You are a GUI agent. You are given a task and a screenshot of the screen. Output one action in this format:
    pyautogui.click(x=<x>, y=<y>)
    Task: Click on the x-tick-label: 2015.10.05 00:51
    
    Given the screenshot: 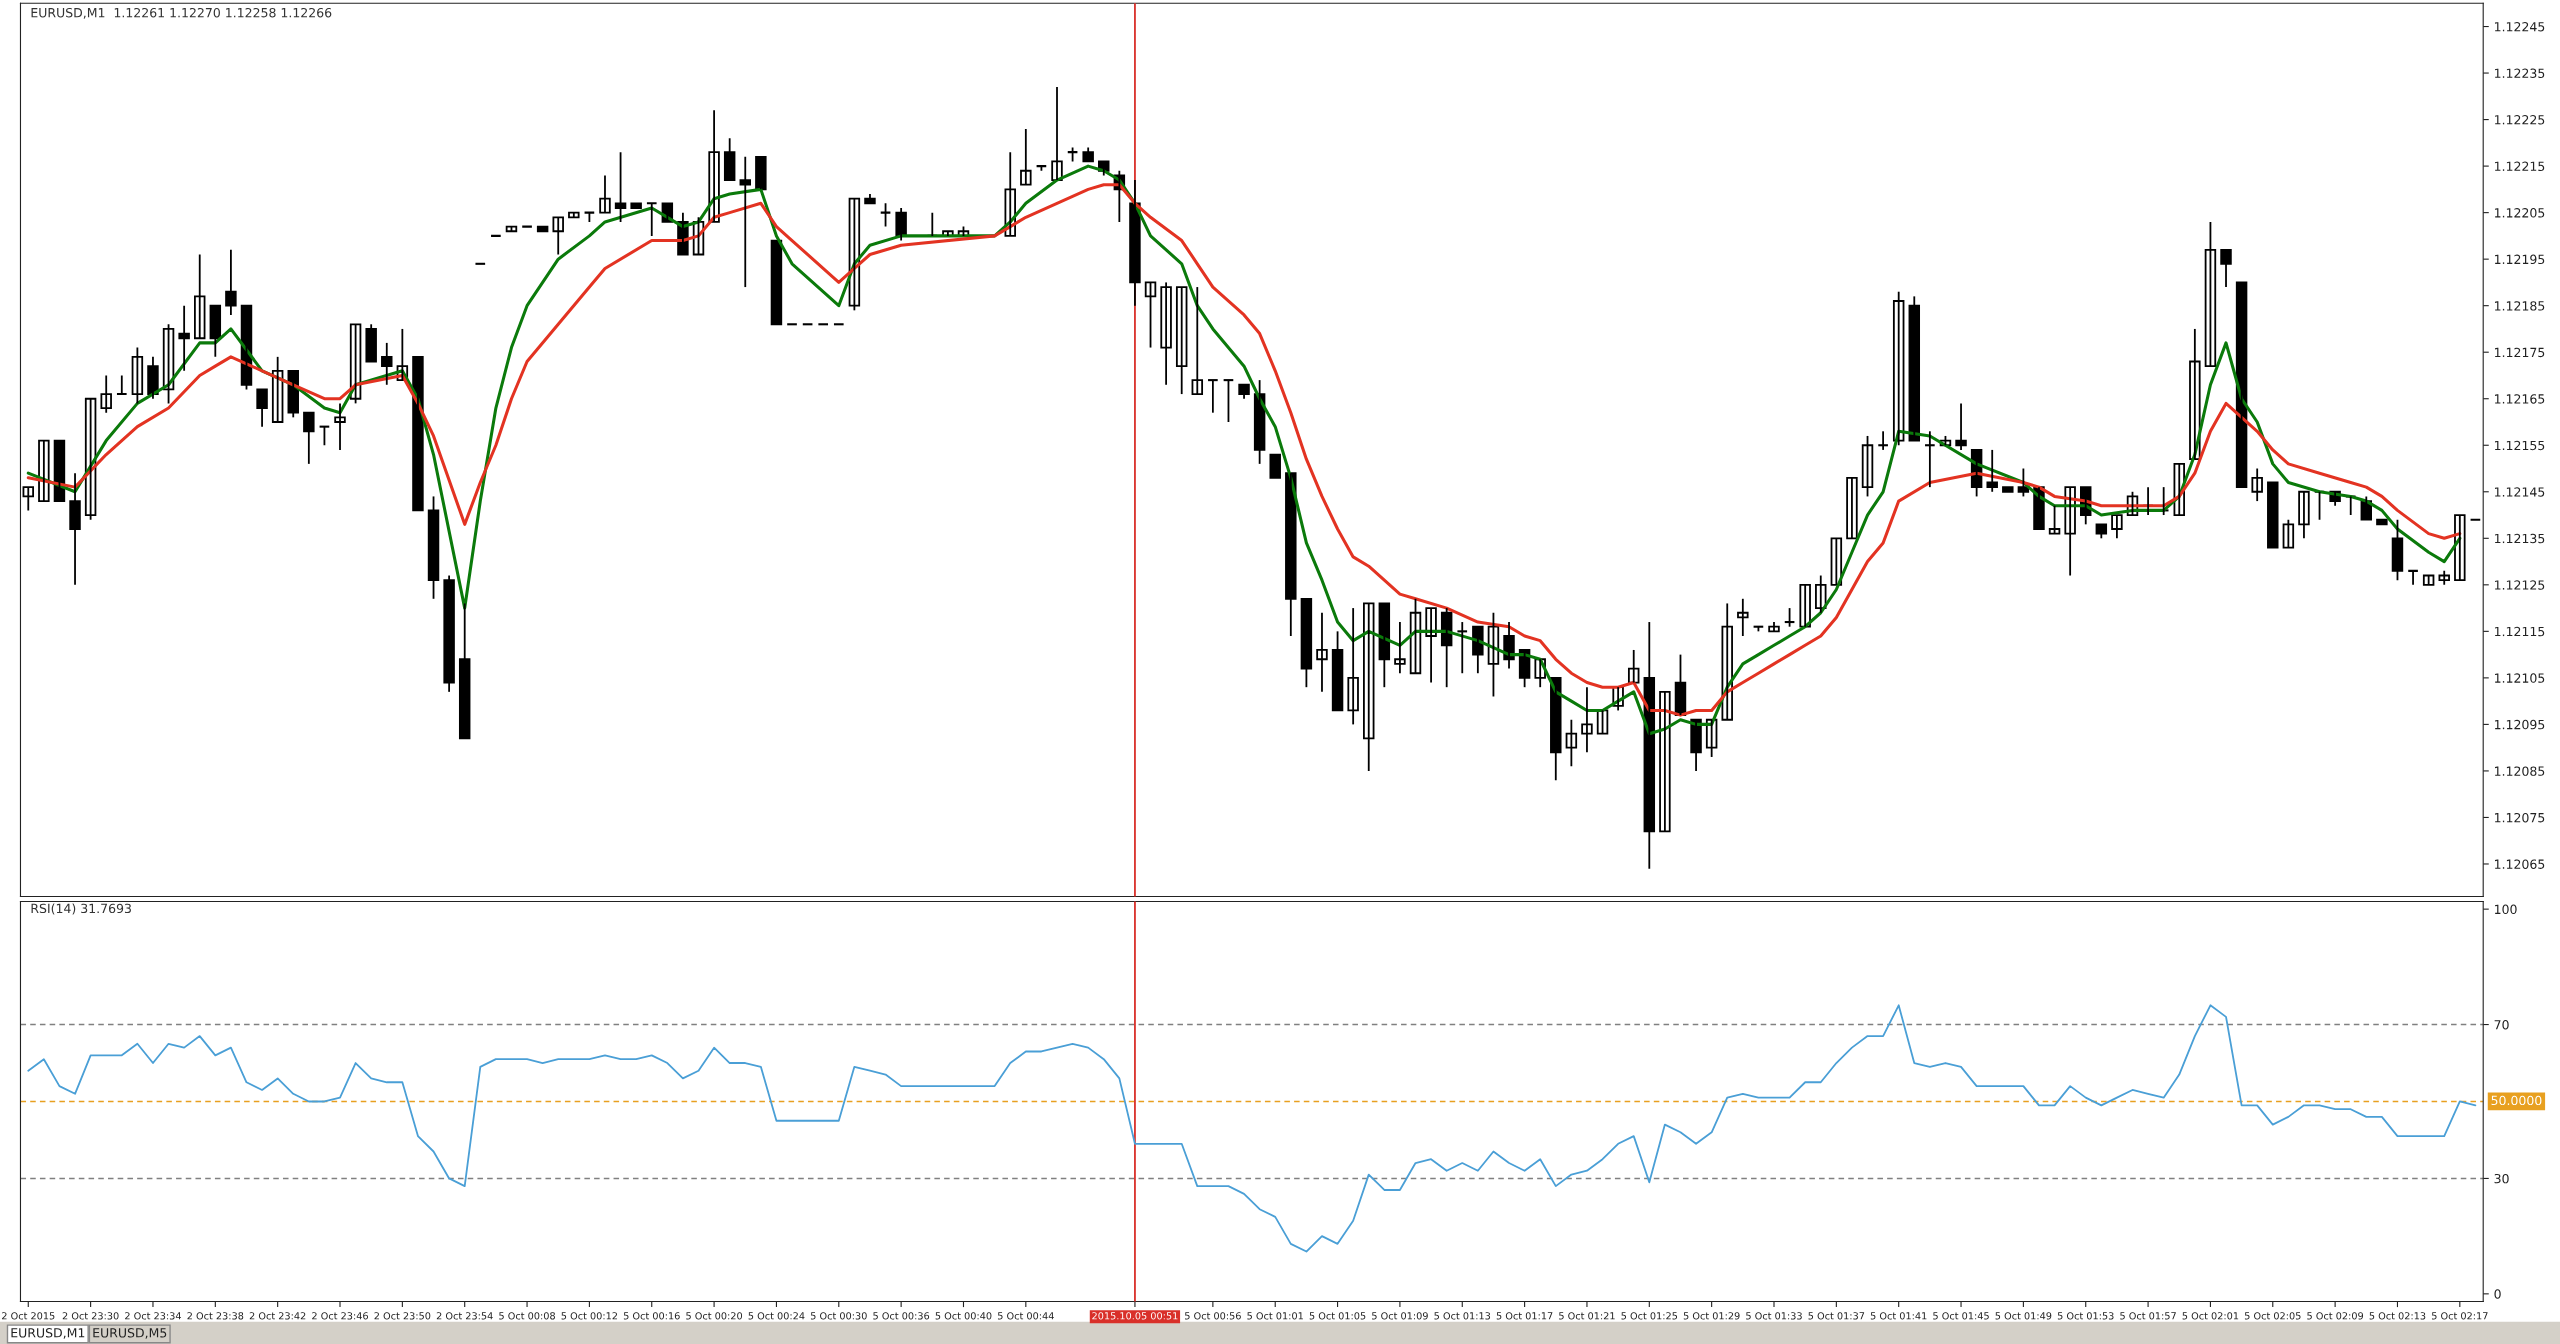 What is the action you would take?
    pyautogui.click(x=1135, y=1316)
    